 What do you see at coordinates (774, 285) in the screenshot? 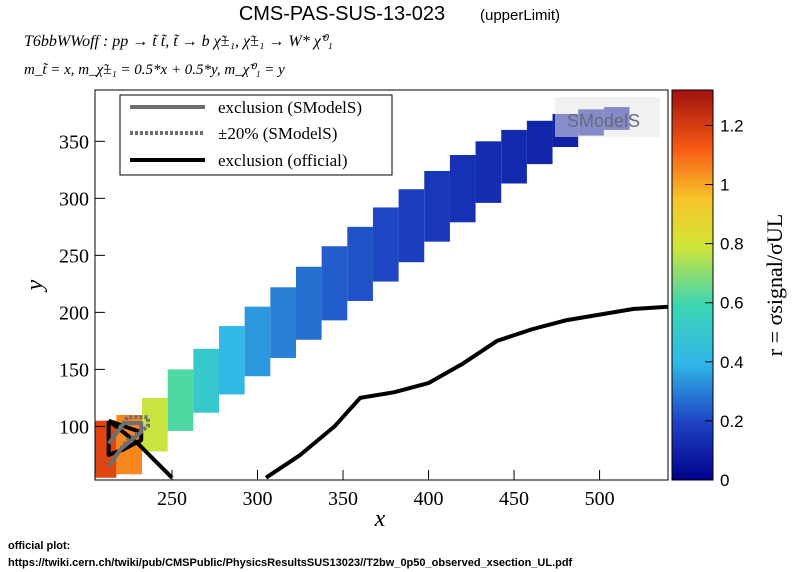
I see `color-bar-label: r = σsignal/σUL` at bounding box center [774, 285].